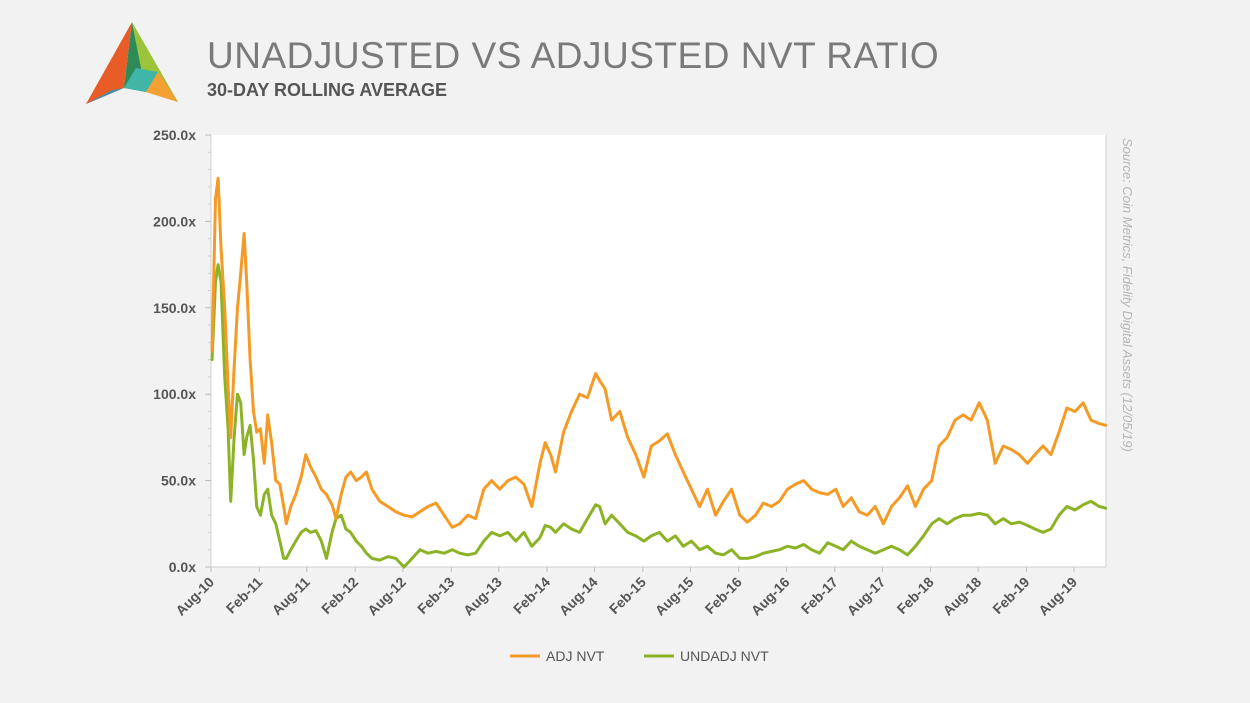  I want to click on x-tick-label: Feb-11, so click(244, 595).